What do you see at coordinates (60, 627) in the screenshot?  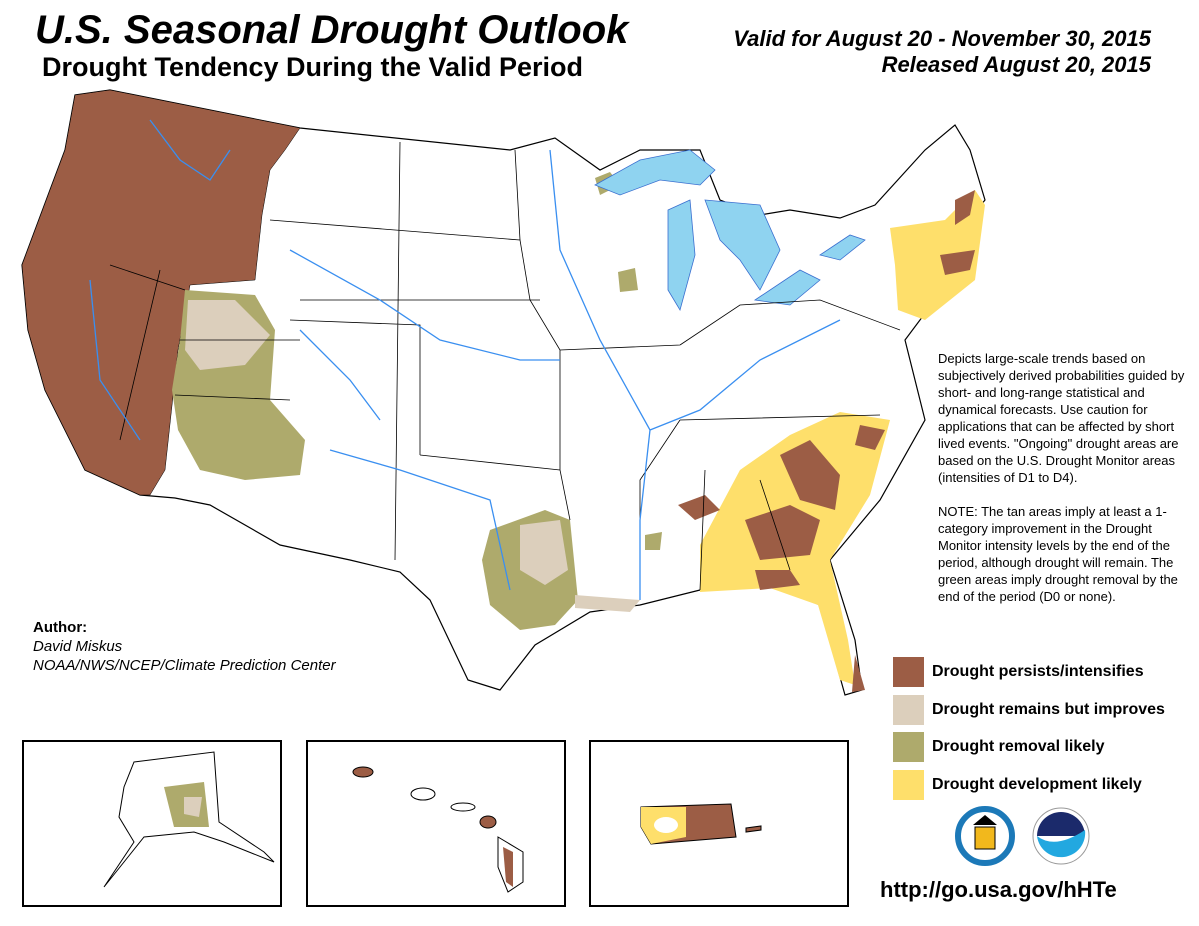 I see `author-heading: Author:` at bounding box center [60, 627].